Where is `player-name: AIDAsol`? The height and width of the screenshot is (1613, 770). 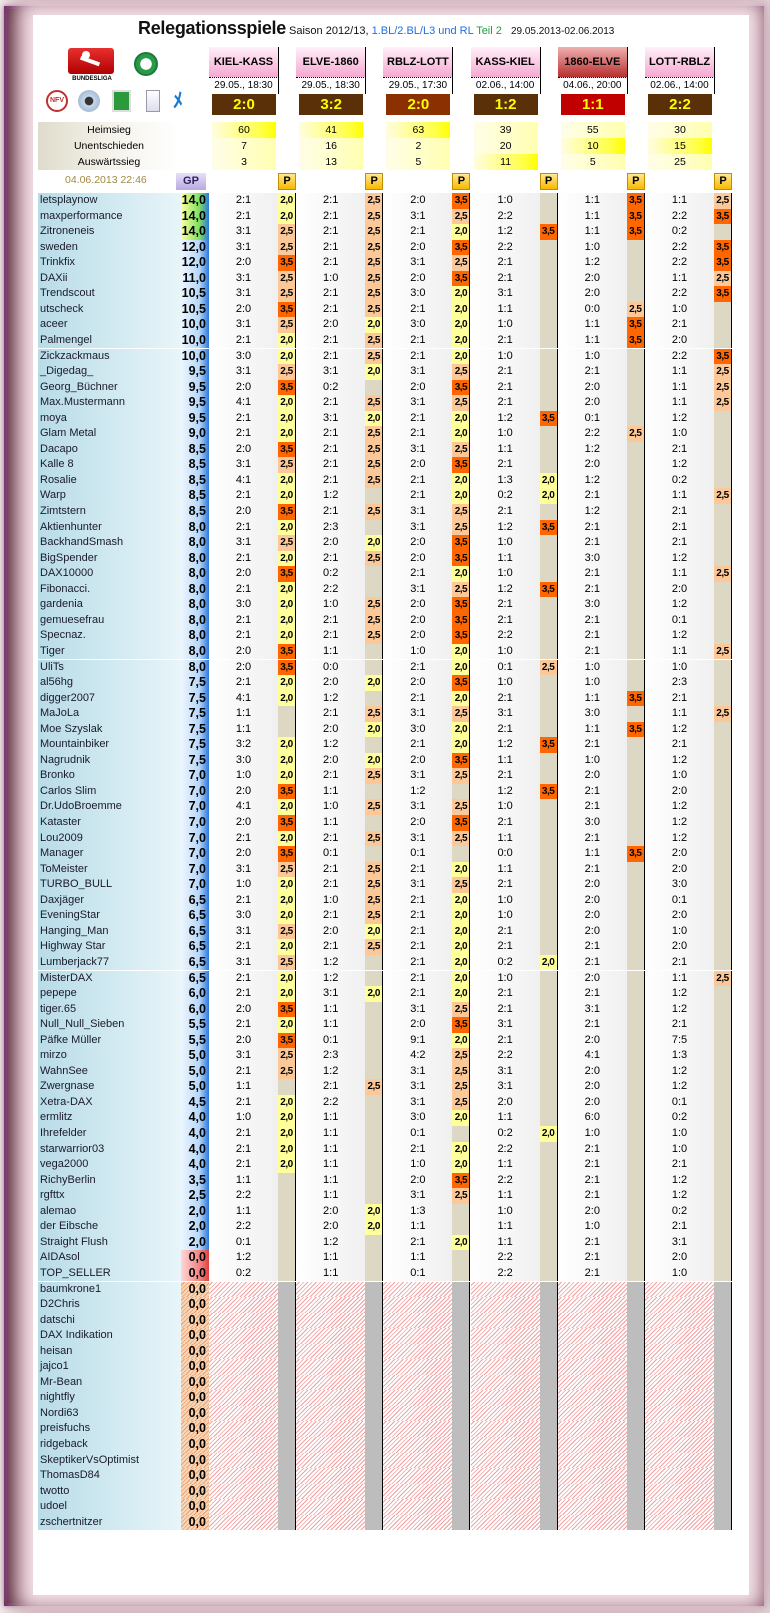
player-name: AIDAsol is located at coordinates (109, 1258).